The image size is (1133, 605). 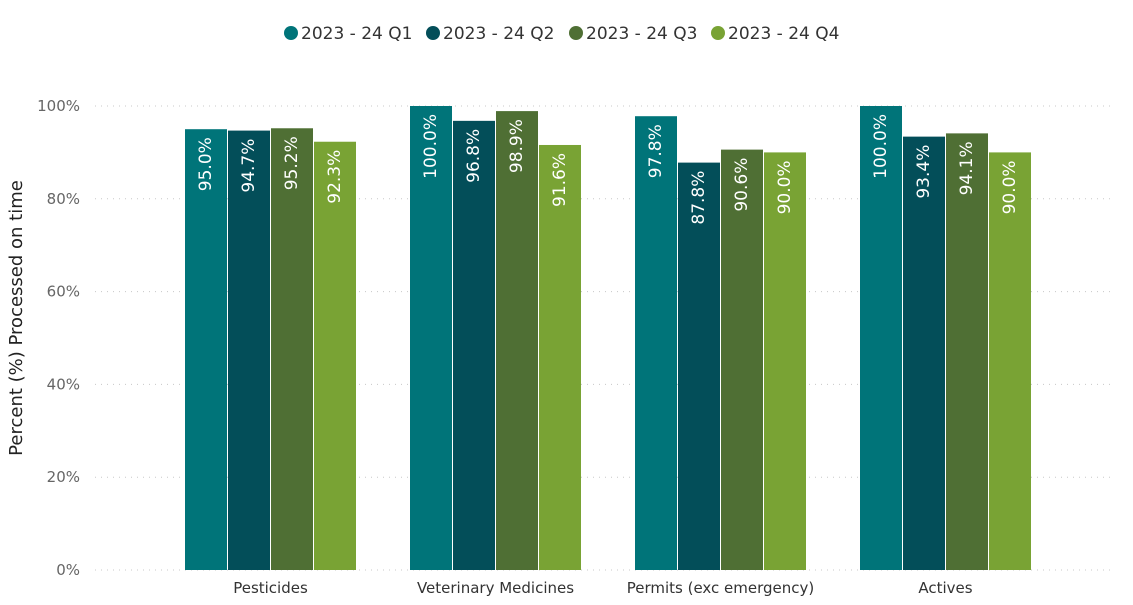 I want to click on legend-item: 2023 - 24 Q1, so click(x=348, y=34).